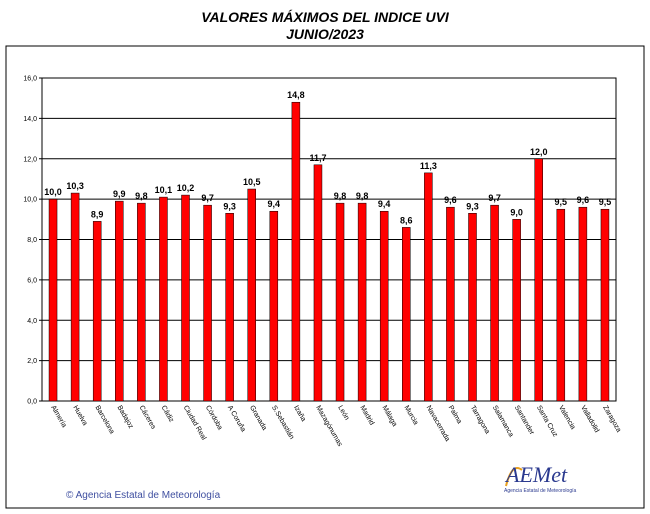 This screenshot has width=650, height=514. Describe the element at coordinates (30, 119) in the screenshot. I see `y-tick-label: 14,0` at that location.